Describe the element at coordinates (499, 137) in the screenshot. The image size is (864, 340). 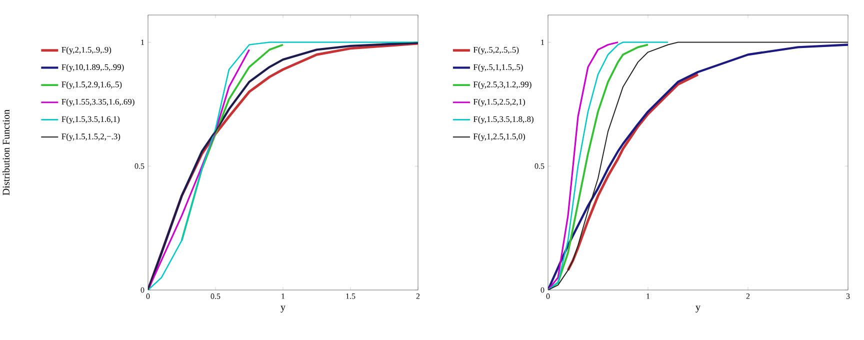
I see `legend-label: F(y,1,2.5,1.5,0)` at that location.